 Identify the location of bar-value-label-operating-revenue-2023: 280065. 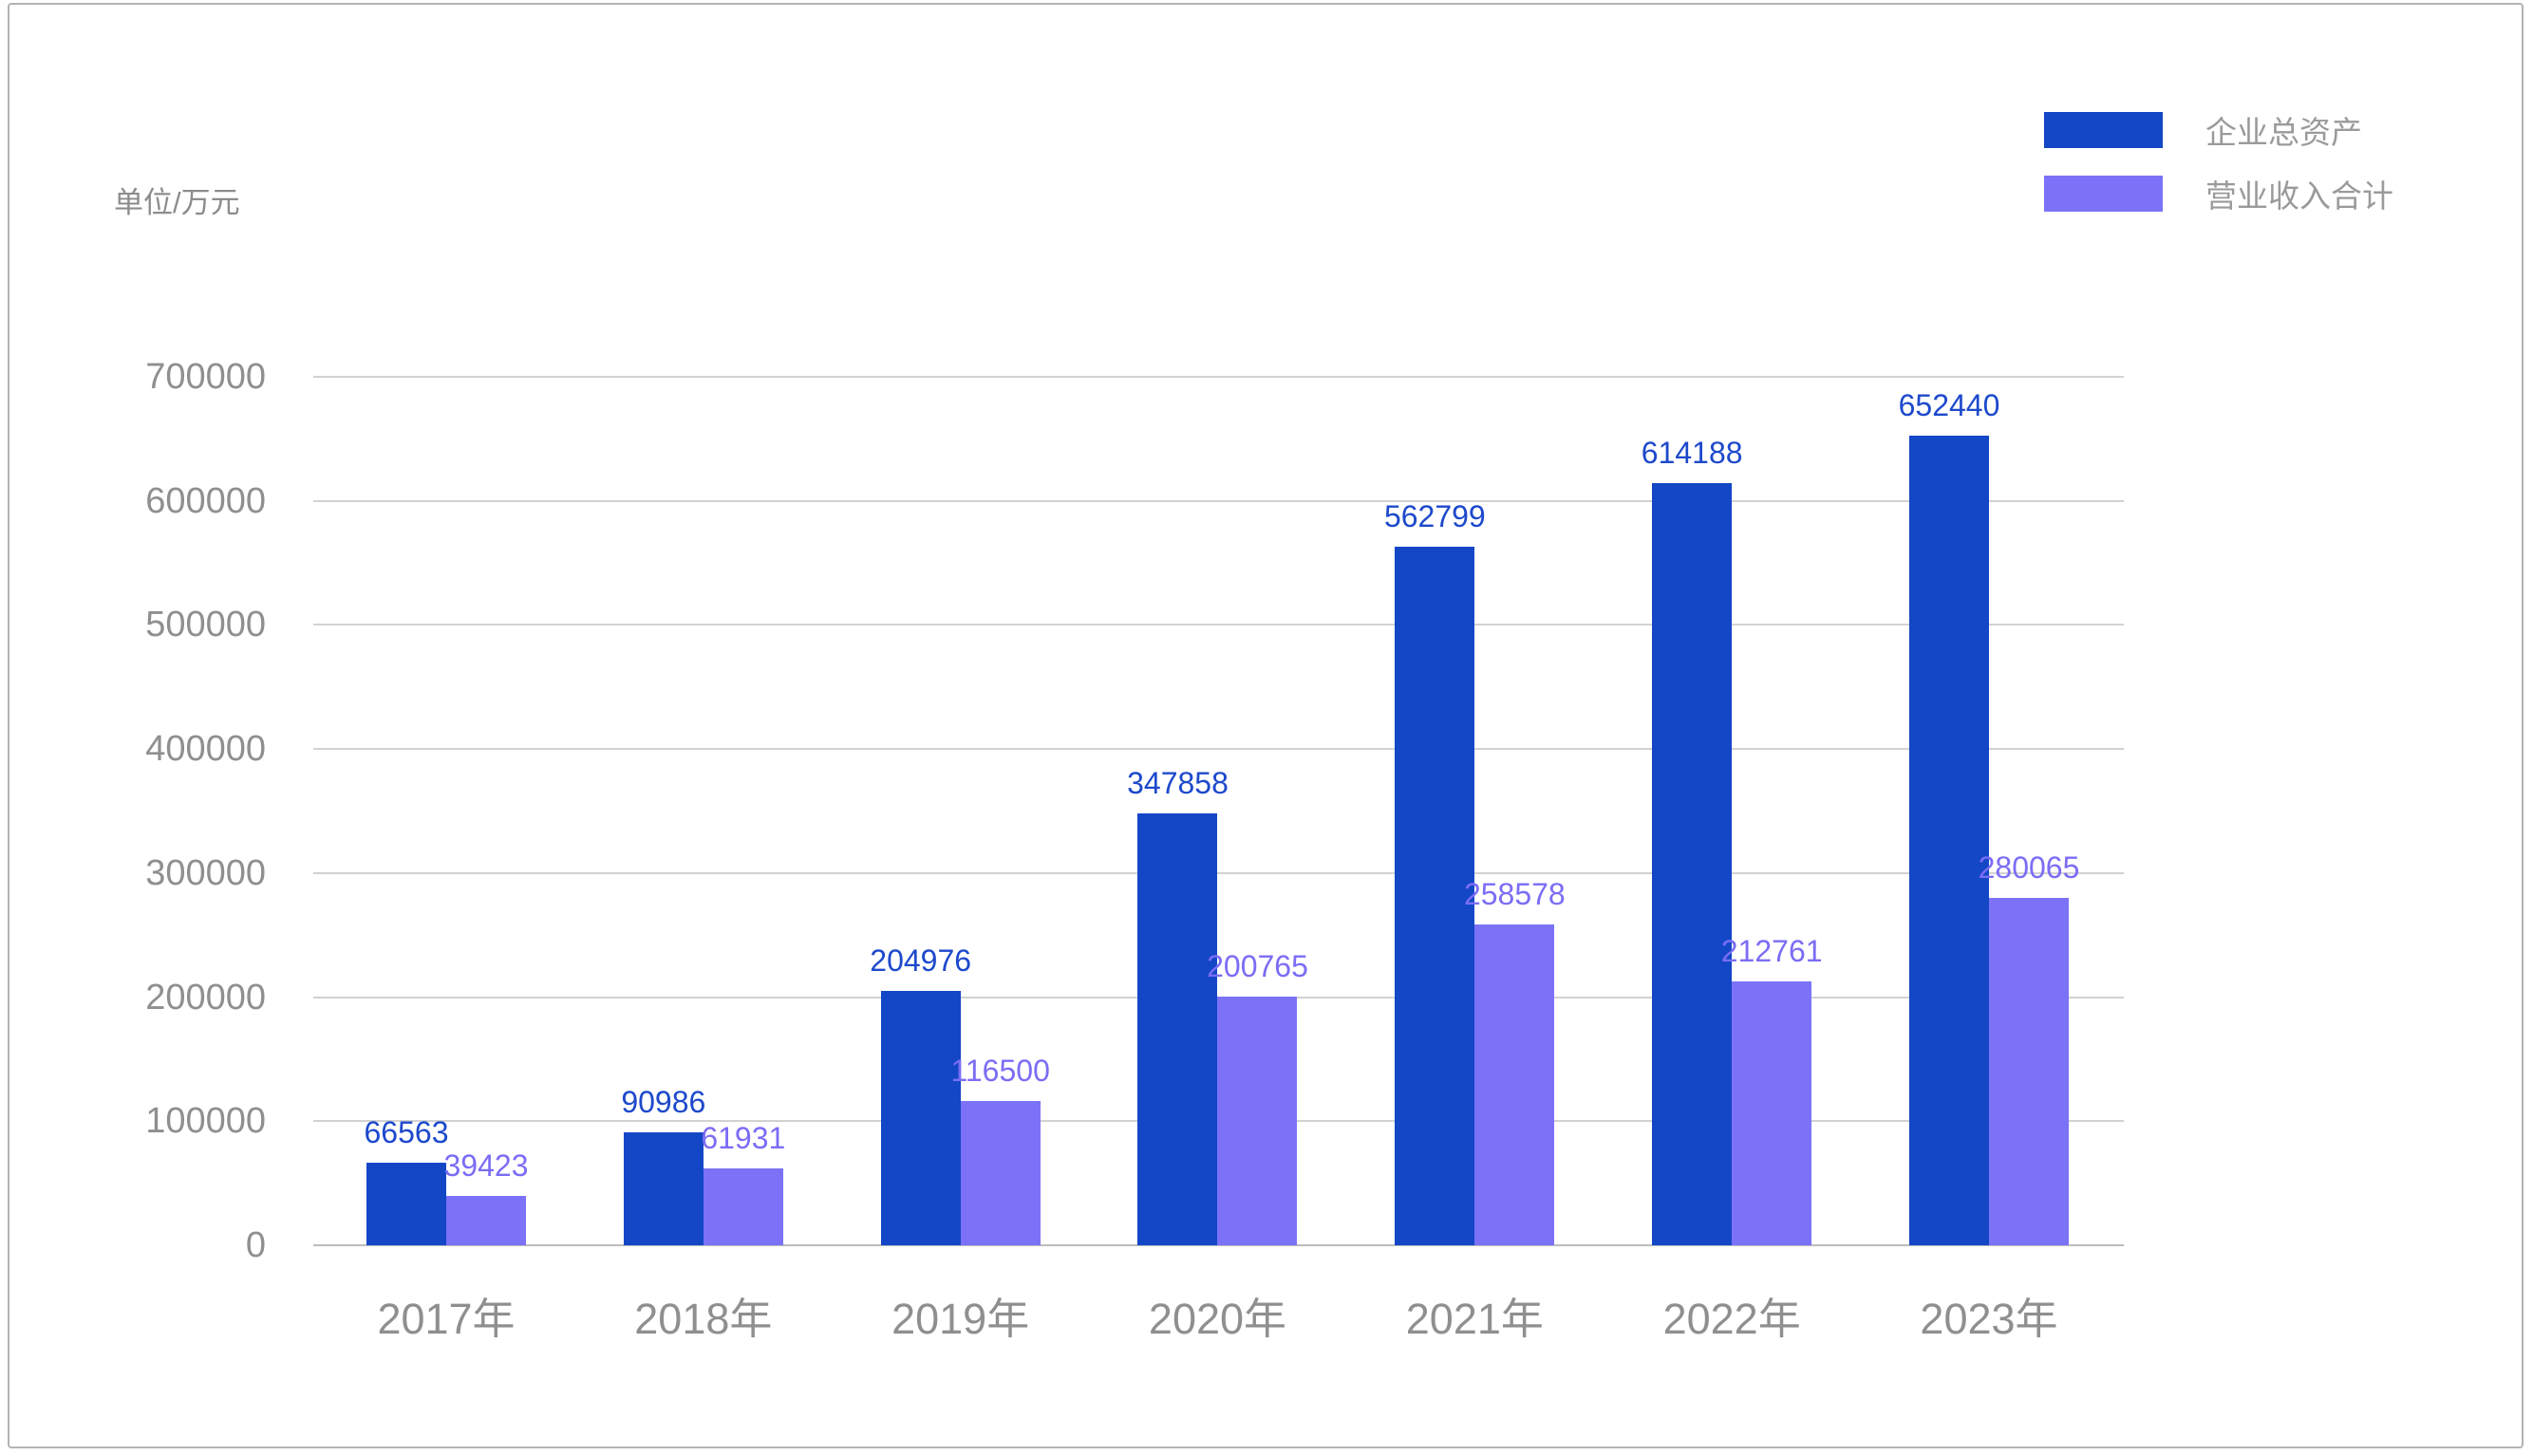
(2029, 867).